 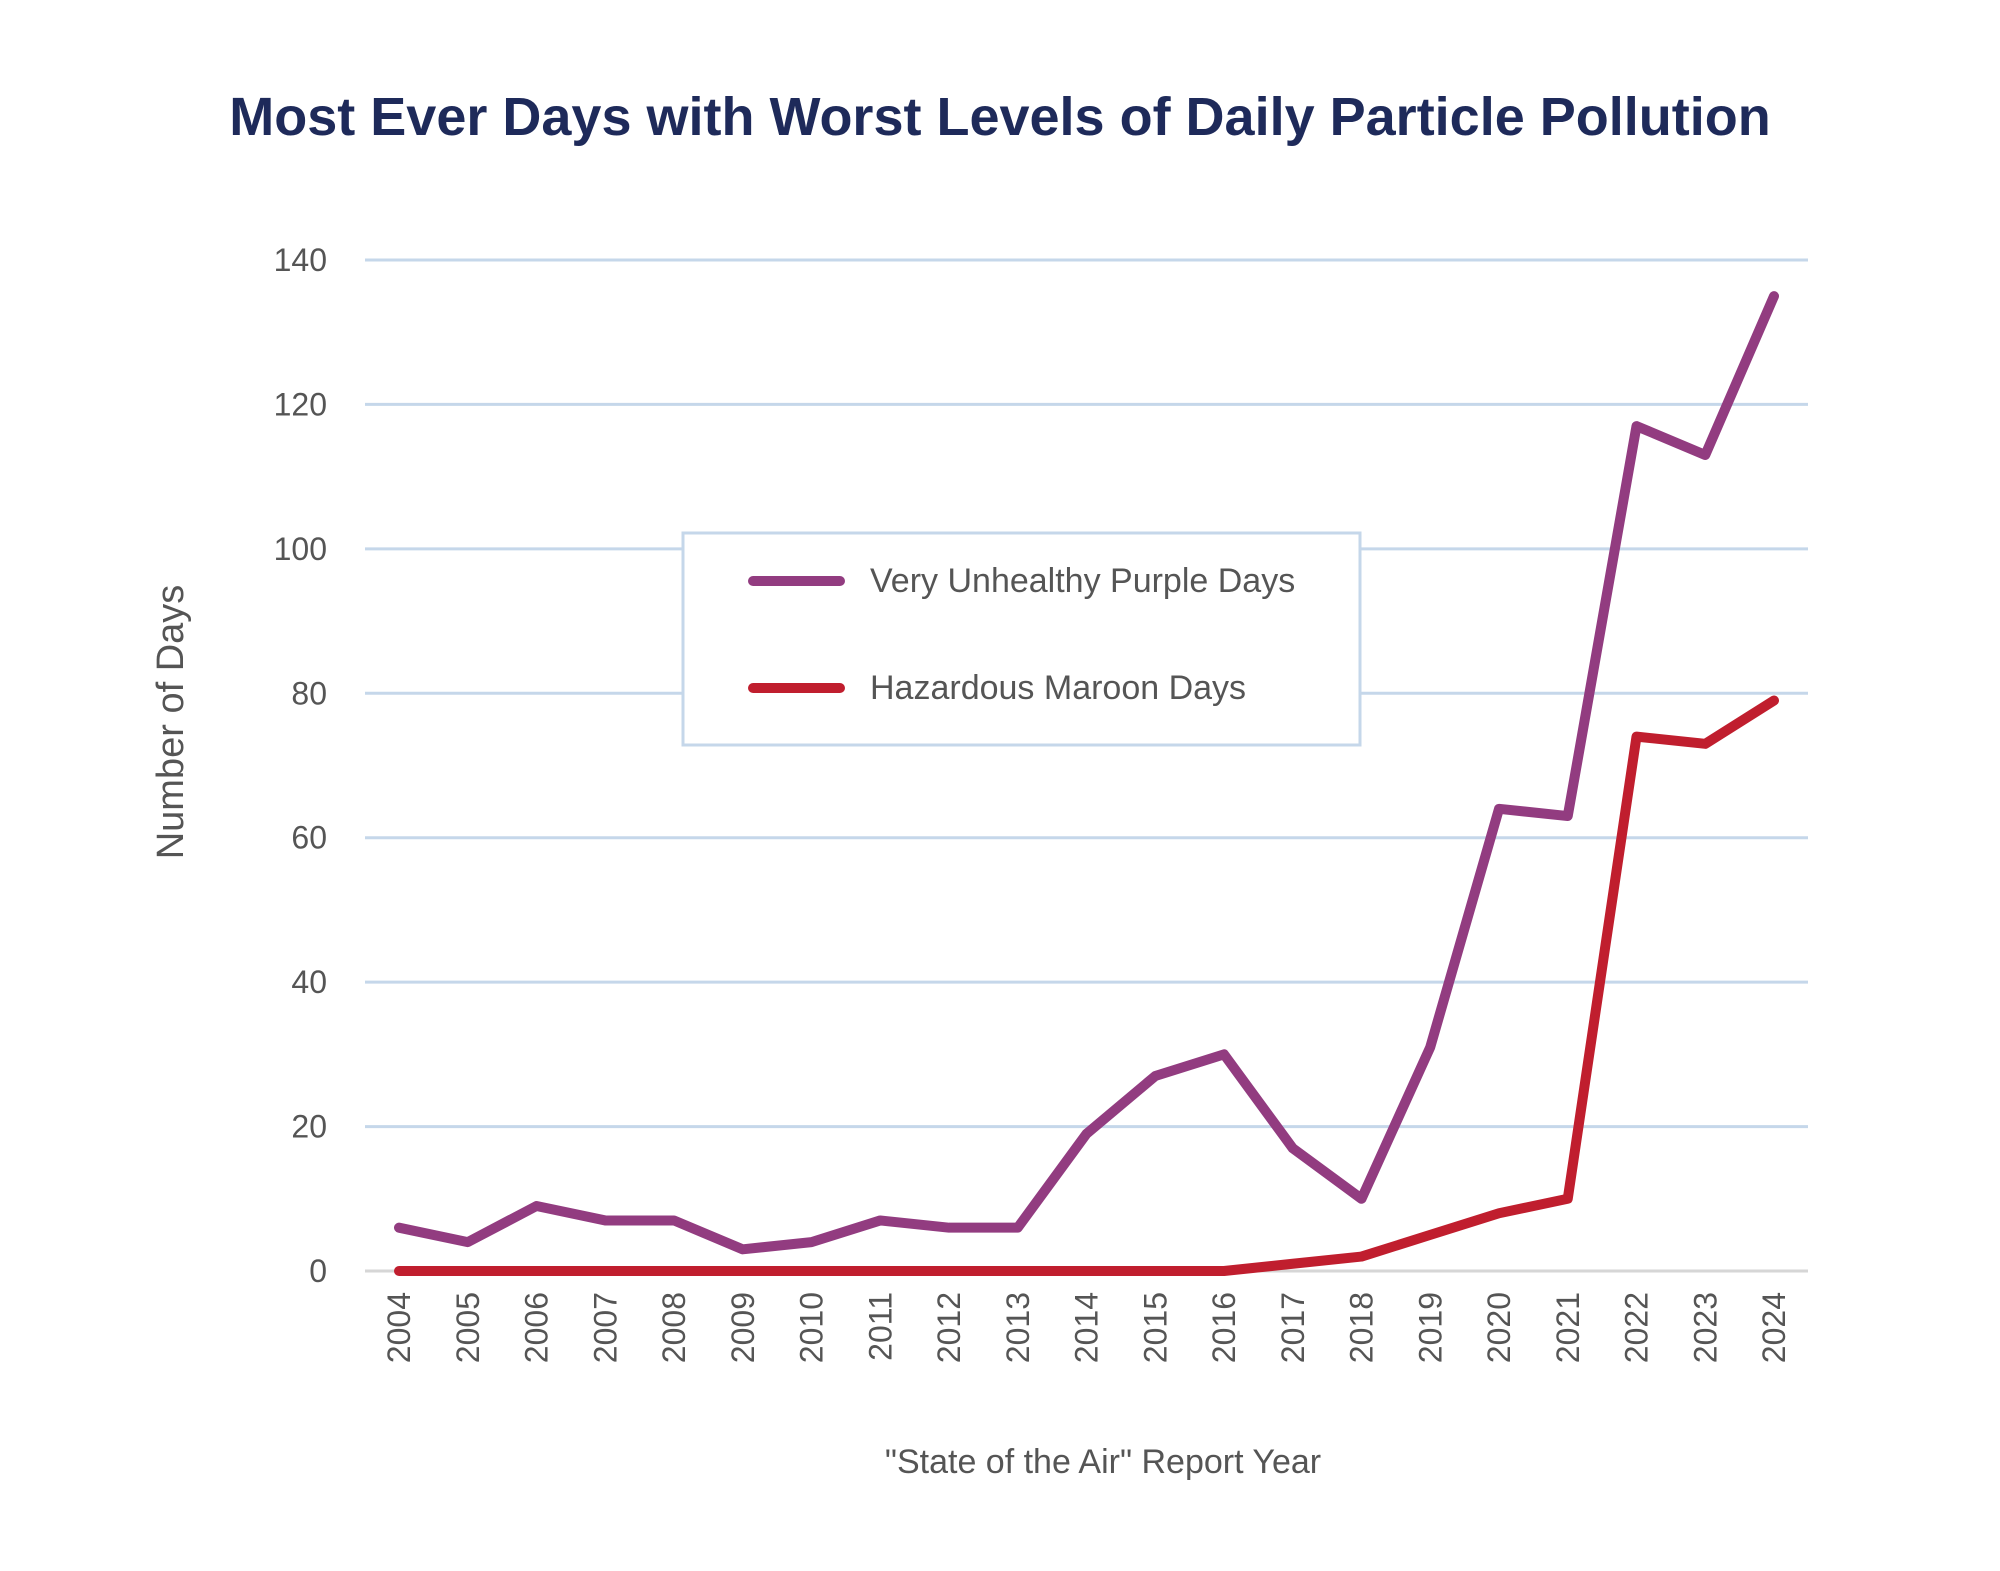 I want to click on x-tick-label: 2010, so click(x=812, y=1327).